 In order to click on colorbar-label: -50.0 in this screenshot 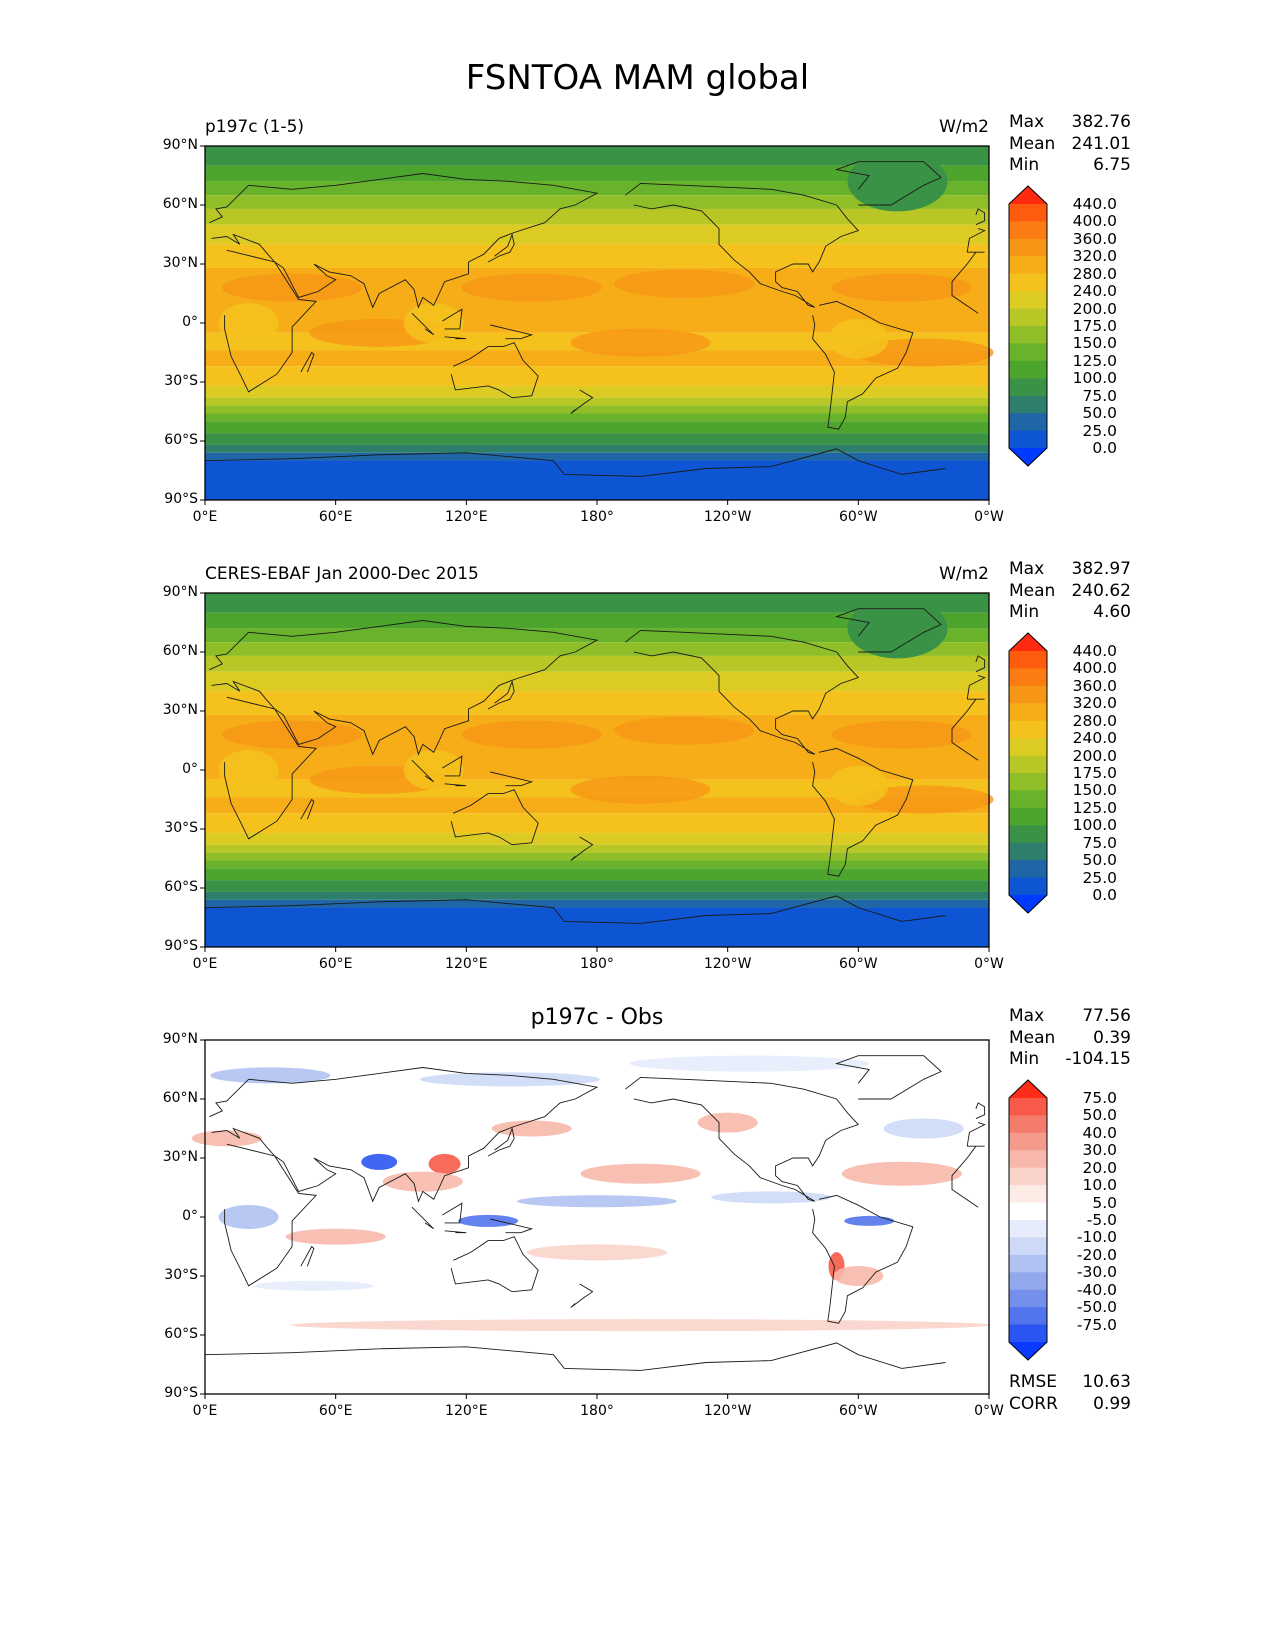, I will do `click(1096, 1307)`.